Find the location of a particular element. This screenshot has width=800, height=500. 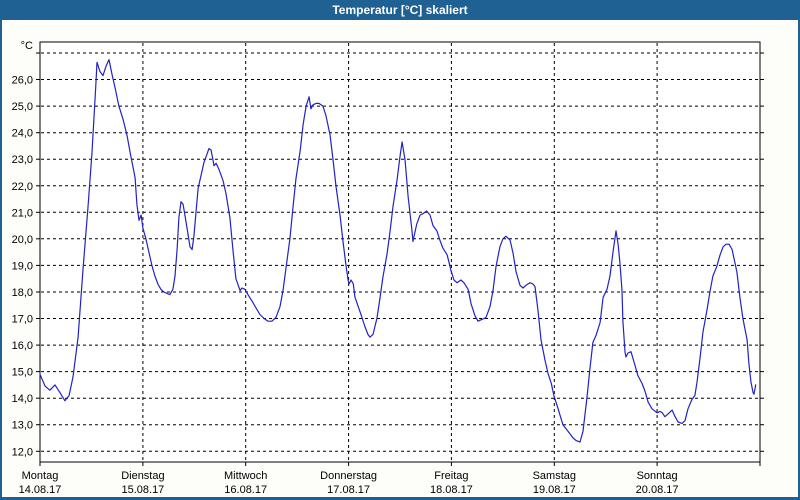

y-tick-label: 12,0 is located at coordinates (22, 452).